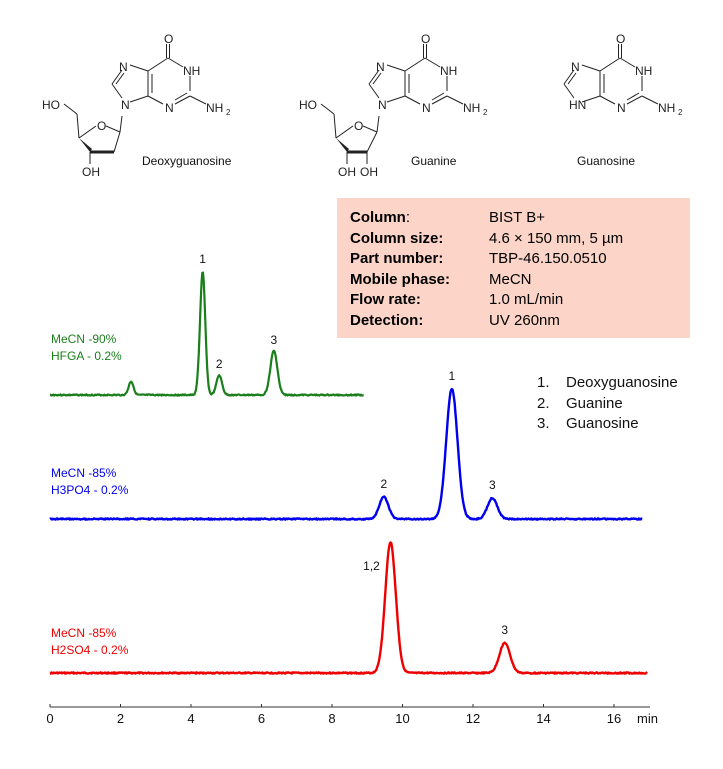 Image resolution: width=723 pixels, height=769 pixels. What do you see at coordinates (434, 161) in the screenshot?
I see `molecule-label-guanine: Guanine` at bounding box center [434, 161].